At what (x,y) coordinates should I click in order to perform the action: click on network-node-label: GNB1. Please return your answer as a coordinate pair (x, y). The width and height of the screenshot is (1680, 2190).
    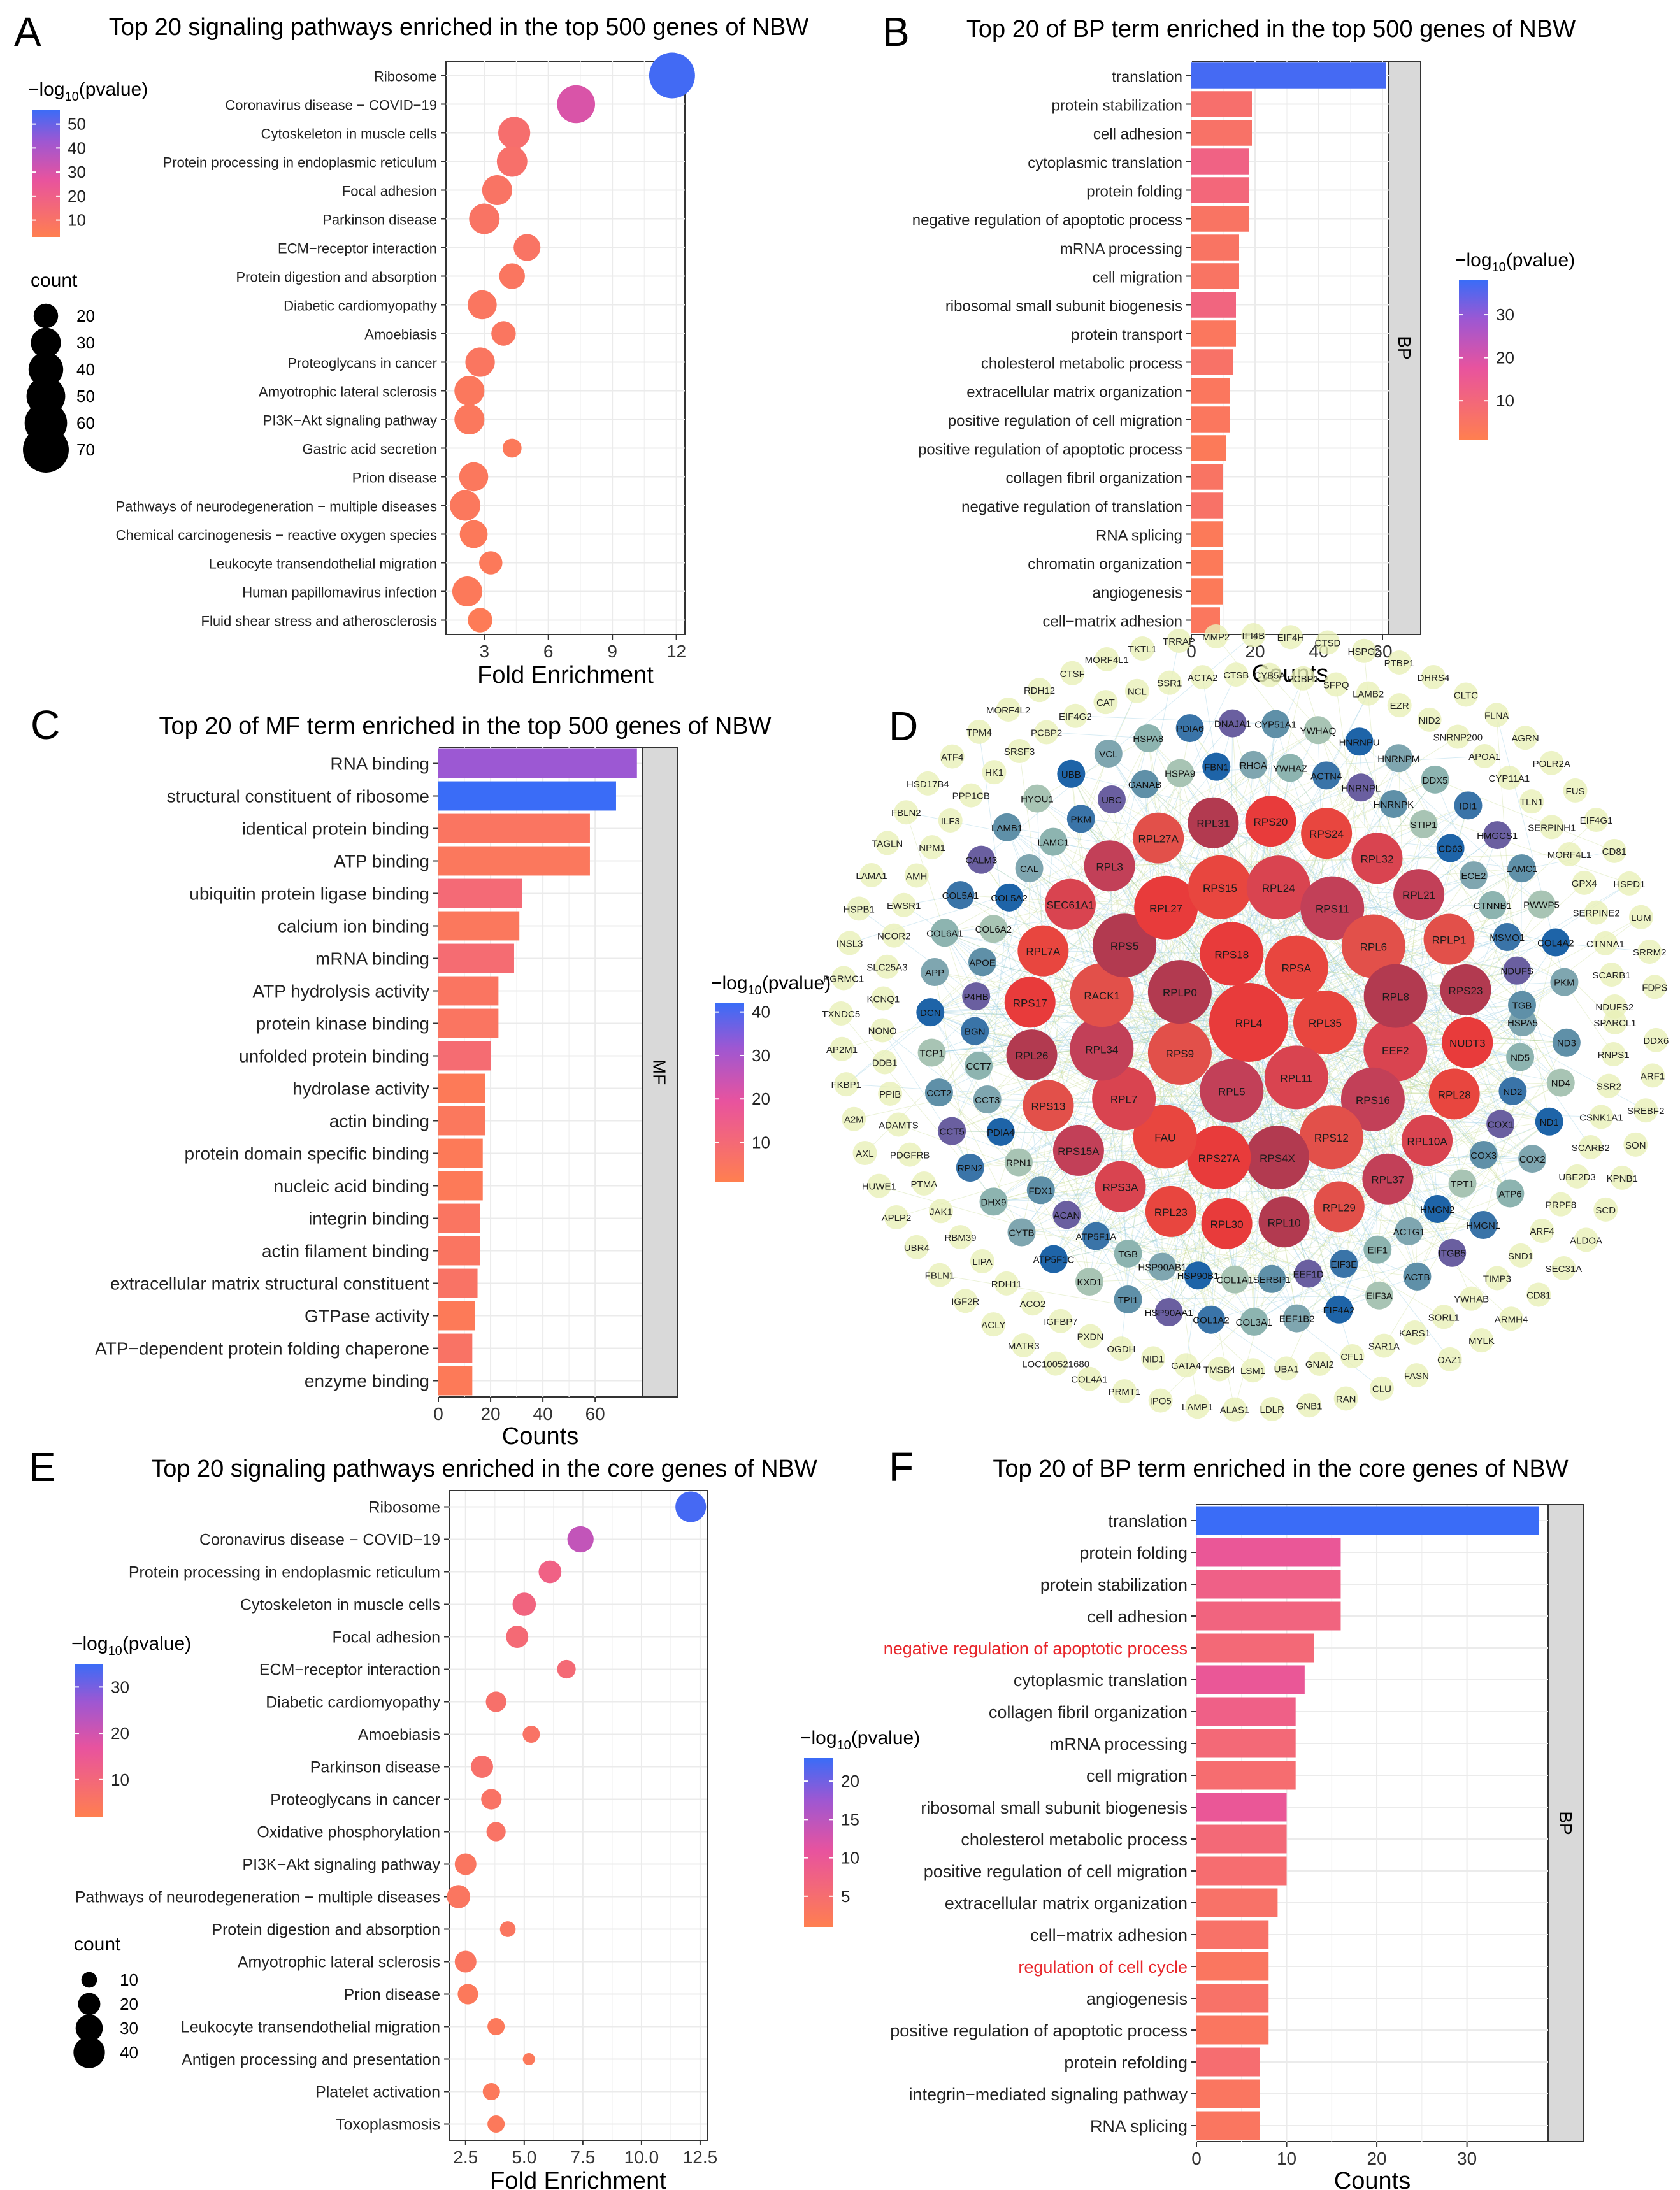
    Looking at the image, I should click on (1309, 1407).